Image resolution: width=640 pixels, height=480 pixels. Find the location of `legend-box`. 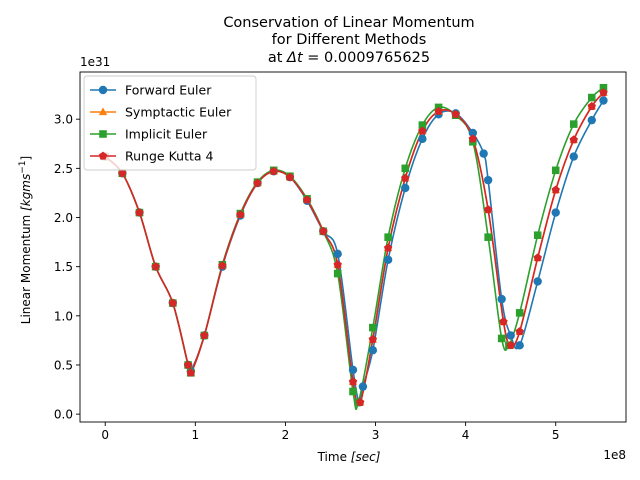

legend-box is located at coordinates (170, 123).